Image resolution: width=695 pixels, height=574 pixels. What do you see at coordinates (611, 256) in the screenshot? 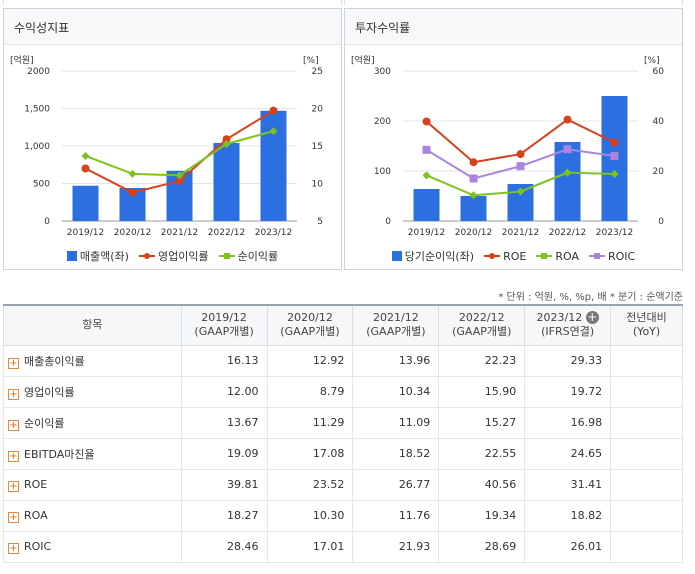
I see `legend-item: ROIC` at bounding box center [611, 256].